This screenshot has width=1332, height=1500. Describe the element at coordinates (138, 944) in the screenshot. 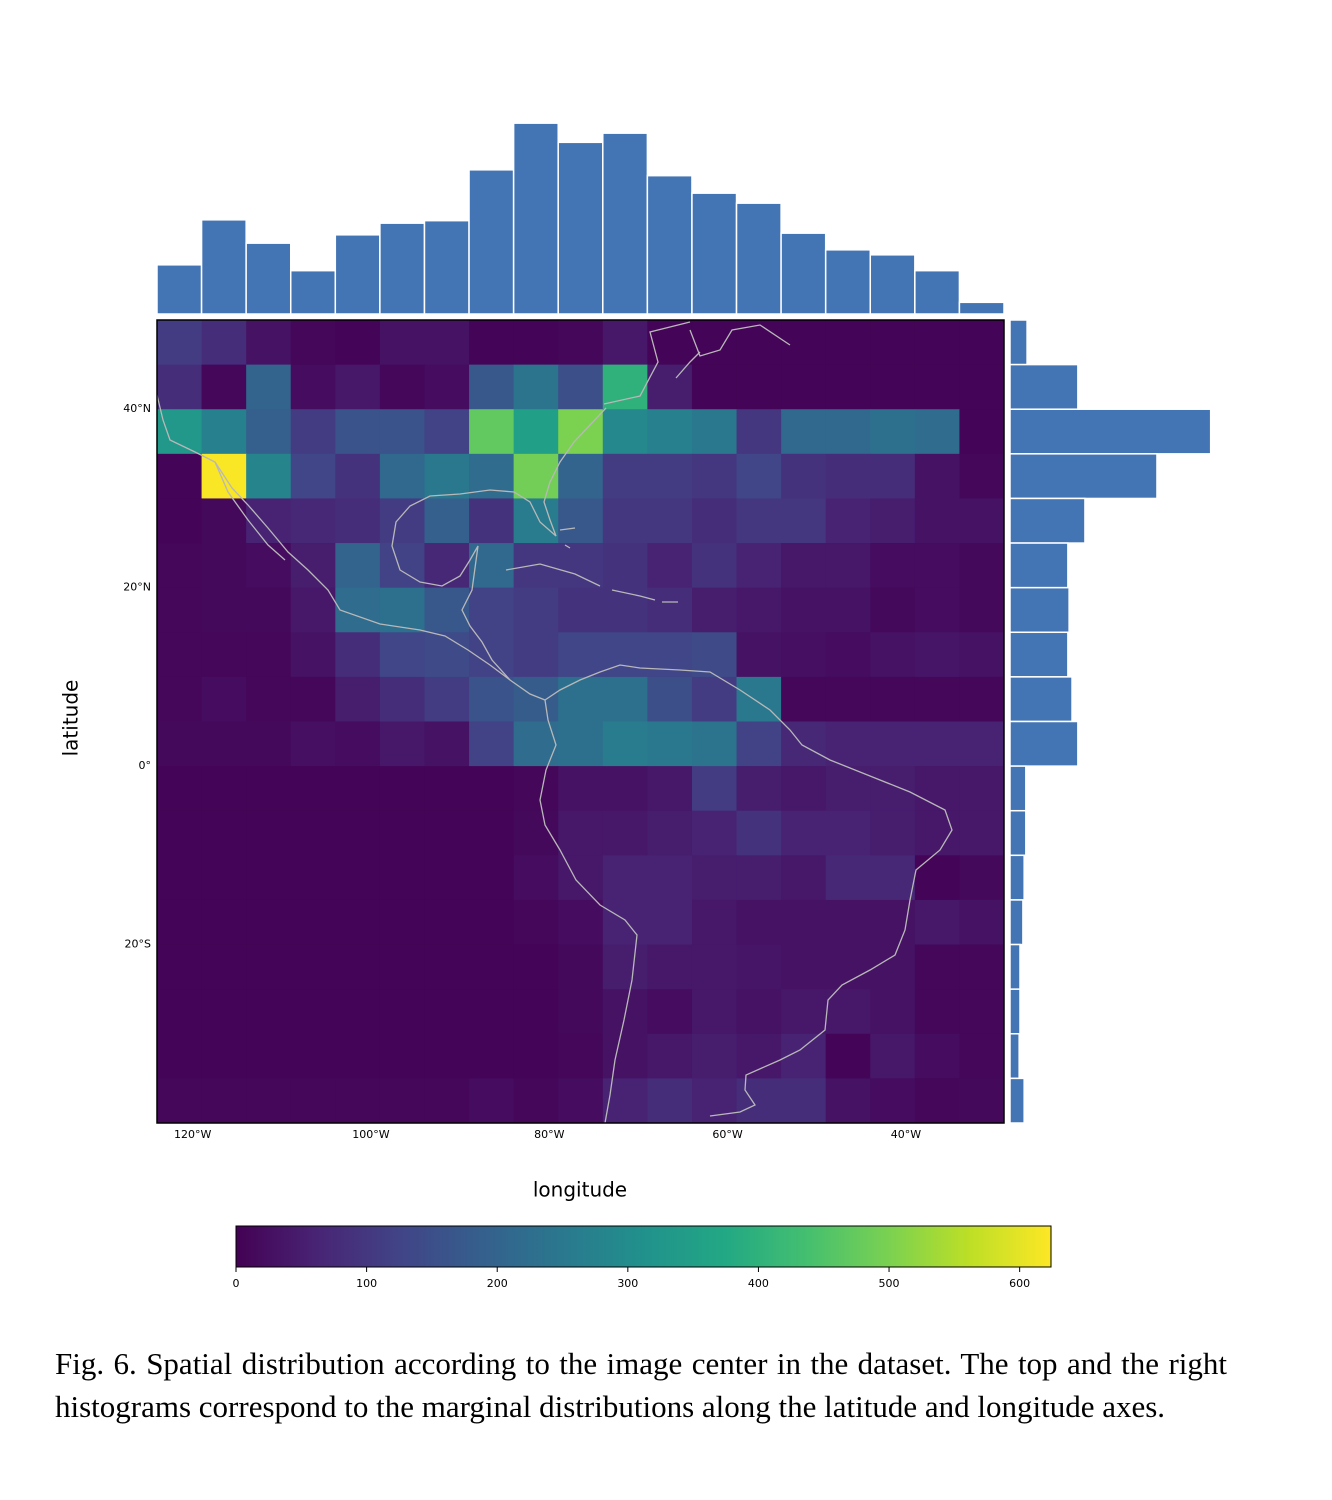

I see `y-tick-label: 20°S` at that location.